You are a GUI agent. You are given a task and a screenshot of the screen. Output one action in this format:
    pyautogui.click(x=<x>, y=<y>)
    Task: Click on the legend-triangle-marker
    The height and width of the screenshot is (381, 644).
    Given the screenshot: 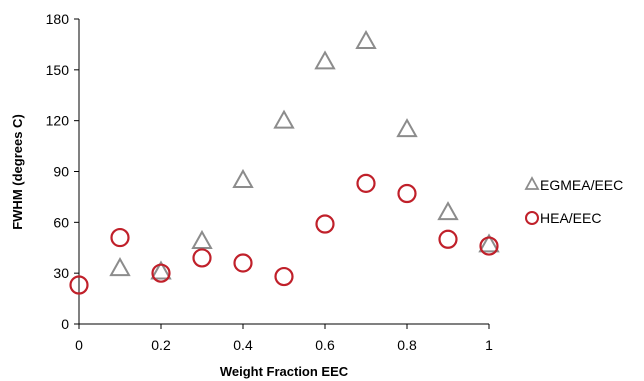 What is the action you would take?
    pyautogui.click(x=532, y=183)
    